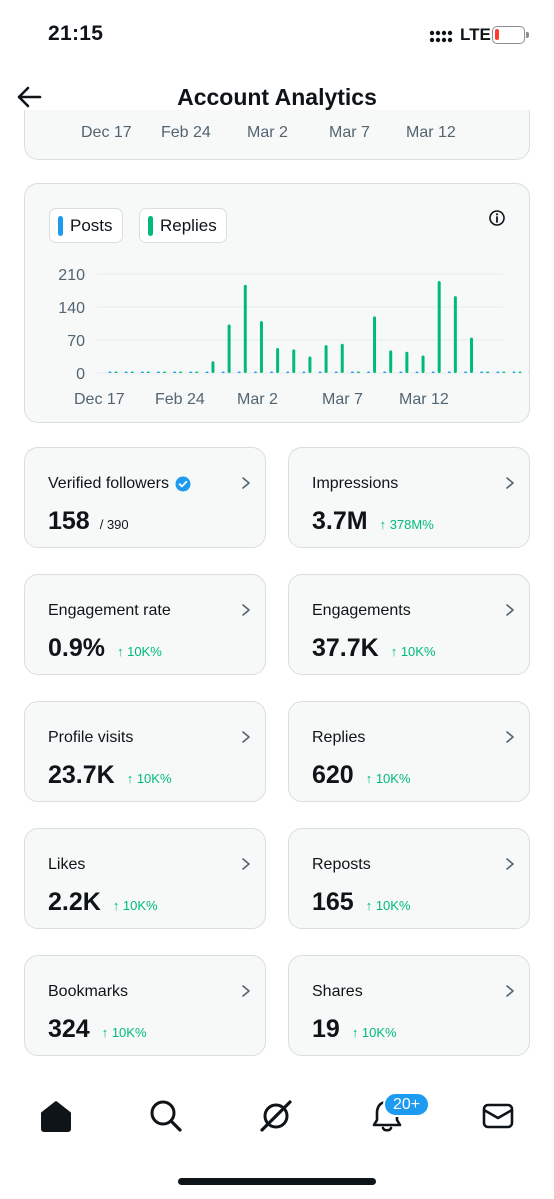 Image resolution: width=554 pixels, height=1199 pixels. I want to click on metric-value-text: 37.7K, so click(345, 648).